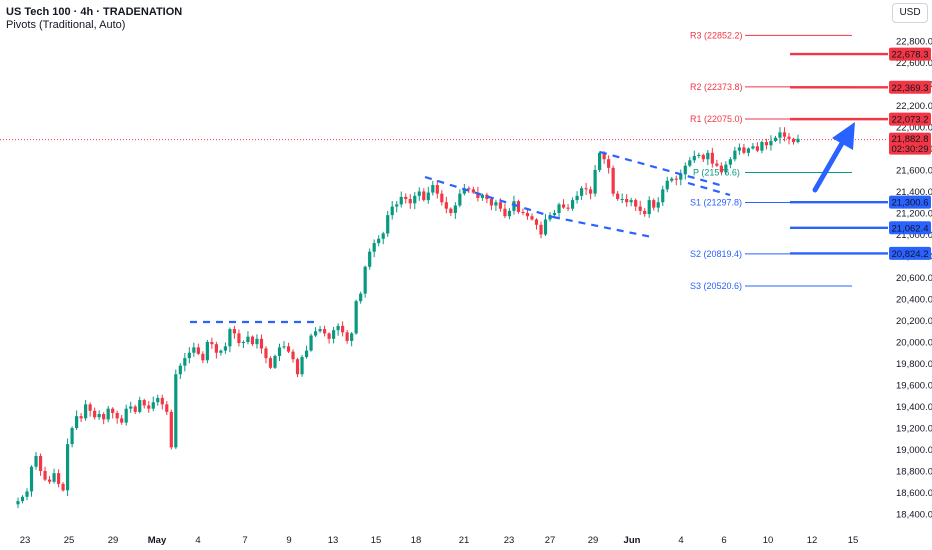 The width and height of the screenshot is (932, 550). What do you see at coordinates (910, 254) in the screenshot?
I see `level-price-text: 20,824.2` at bounding box center [910, 254].